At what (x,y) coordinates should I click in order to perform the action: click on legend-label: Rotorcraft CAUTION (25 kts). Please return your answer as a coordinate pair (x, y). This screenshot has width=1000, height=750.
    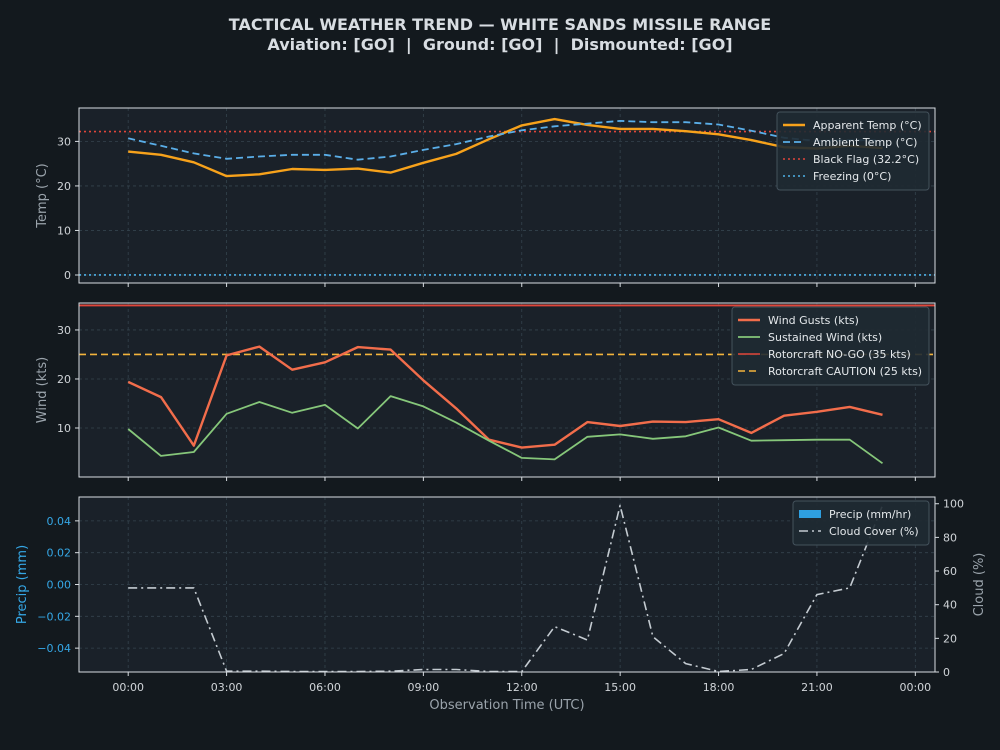
    Looking at the image, I should click on (845, 371).